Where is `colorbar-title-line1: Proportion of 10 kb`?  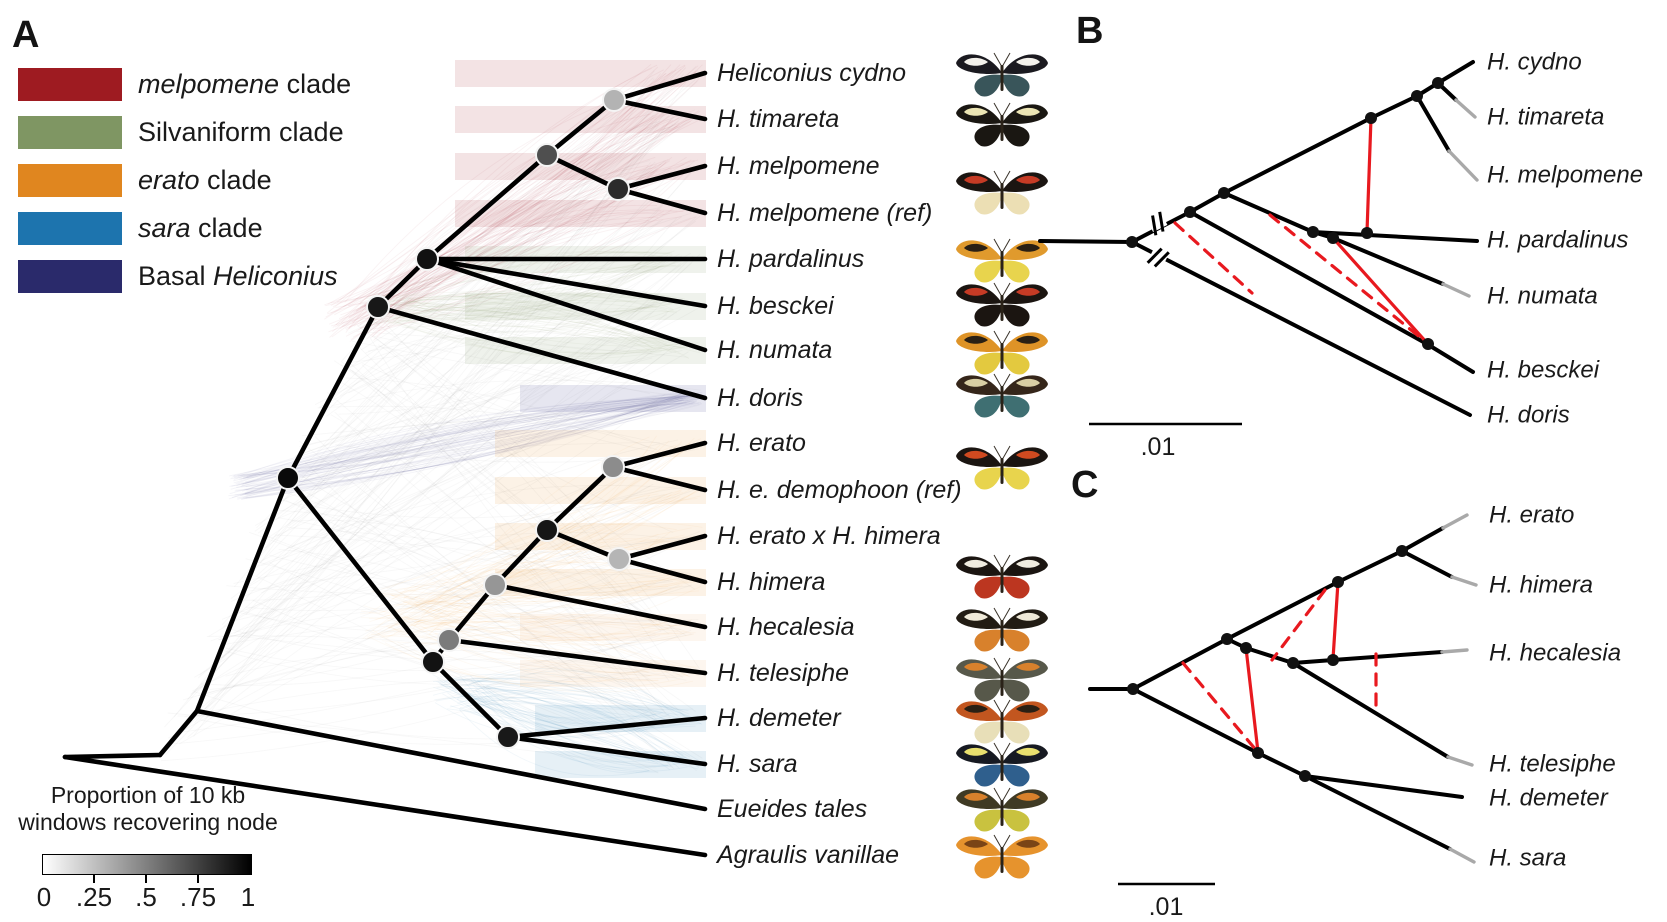 colorbar-title-line1: Proportion of 10 kb is located at coordinates (148, 795).